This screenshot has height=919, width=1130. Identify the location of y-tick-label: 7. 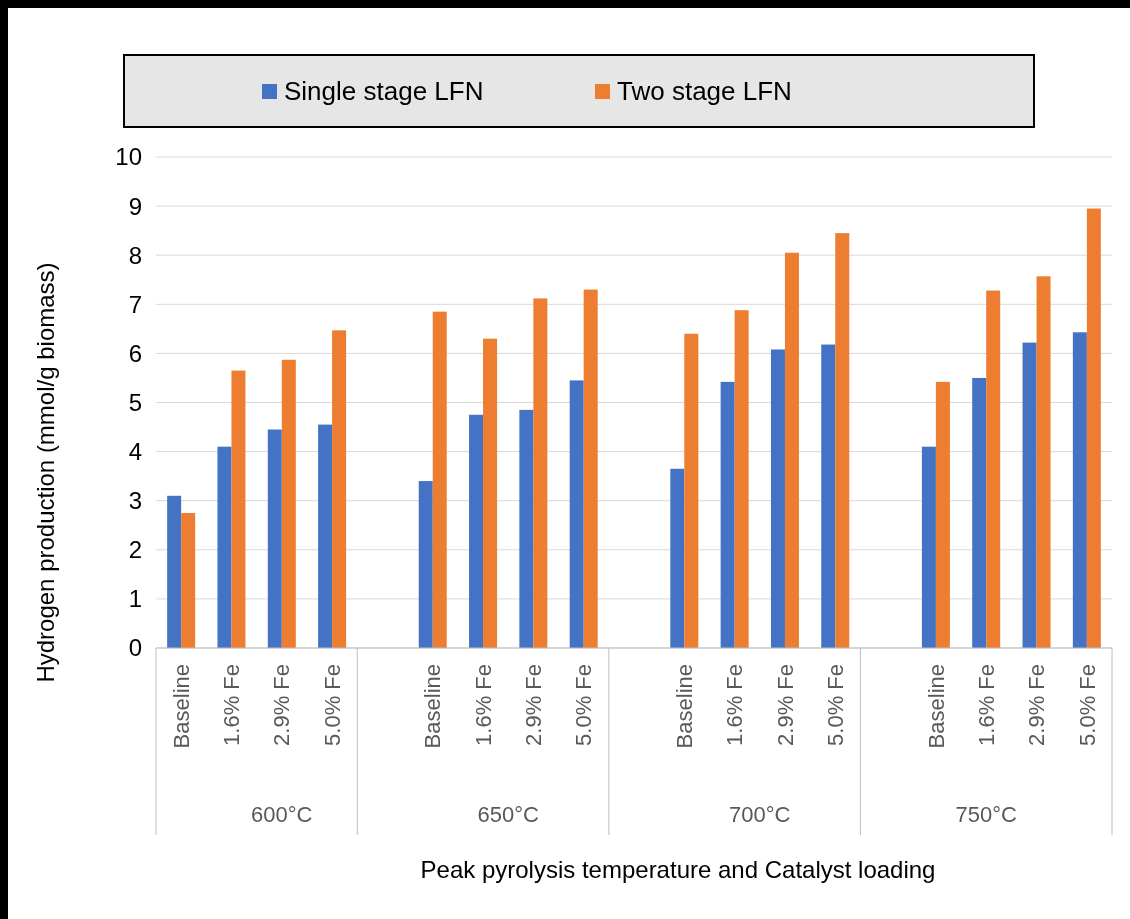
(135, 304).